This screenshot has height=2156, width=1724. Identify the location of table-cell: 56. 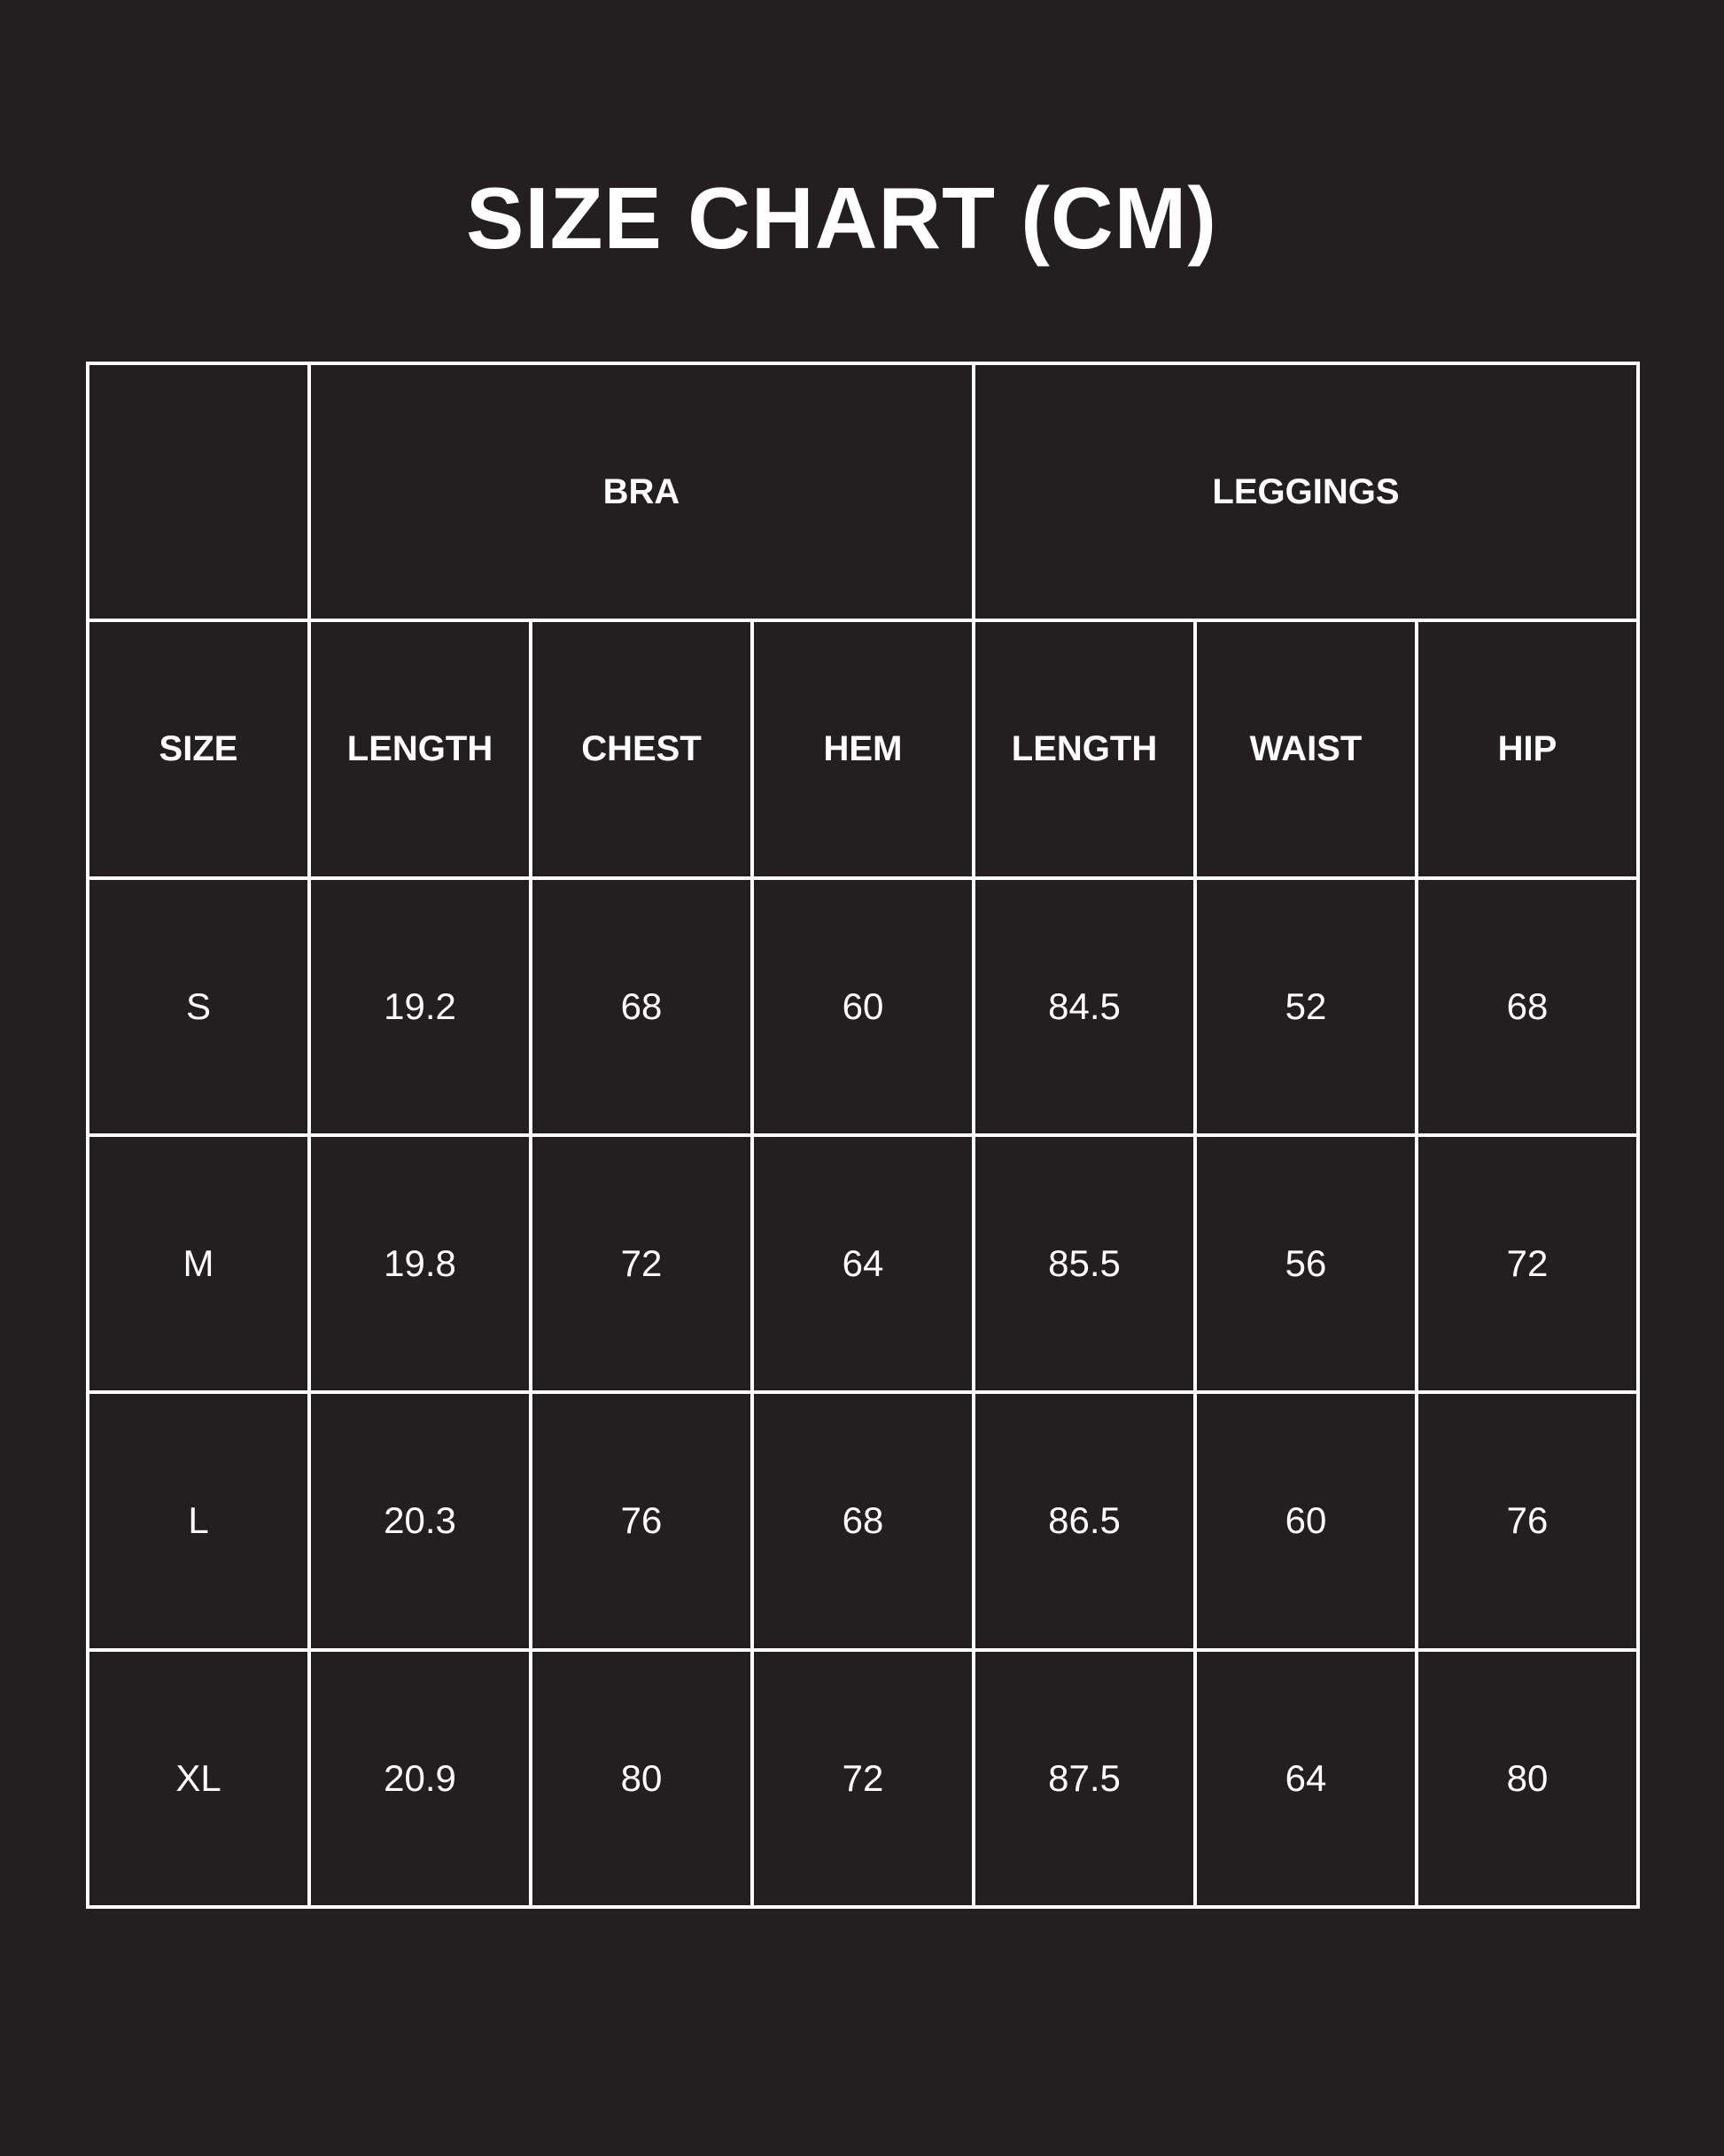
(1305, 1263).